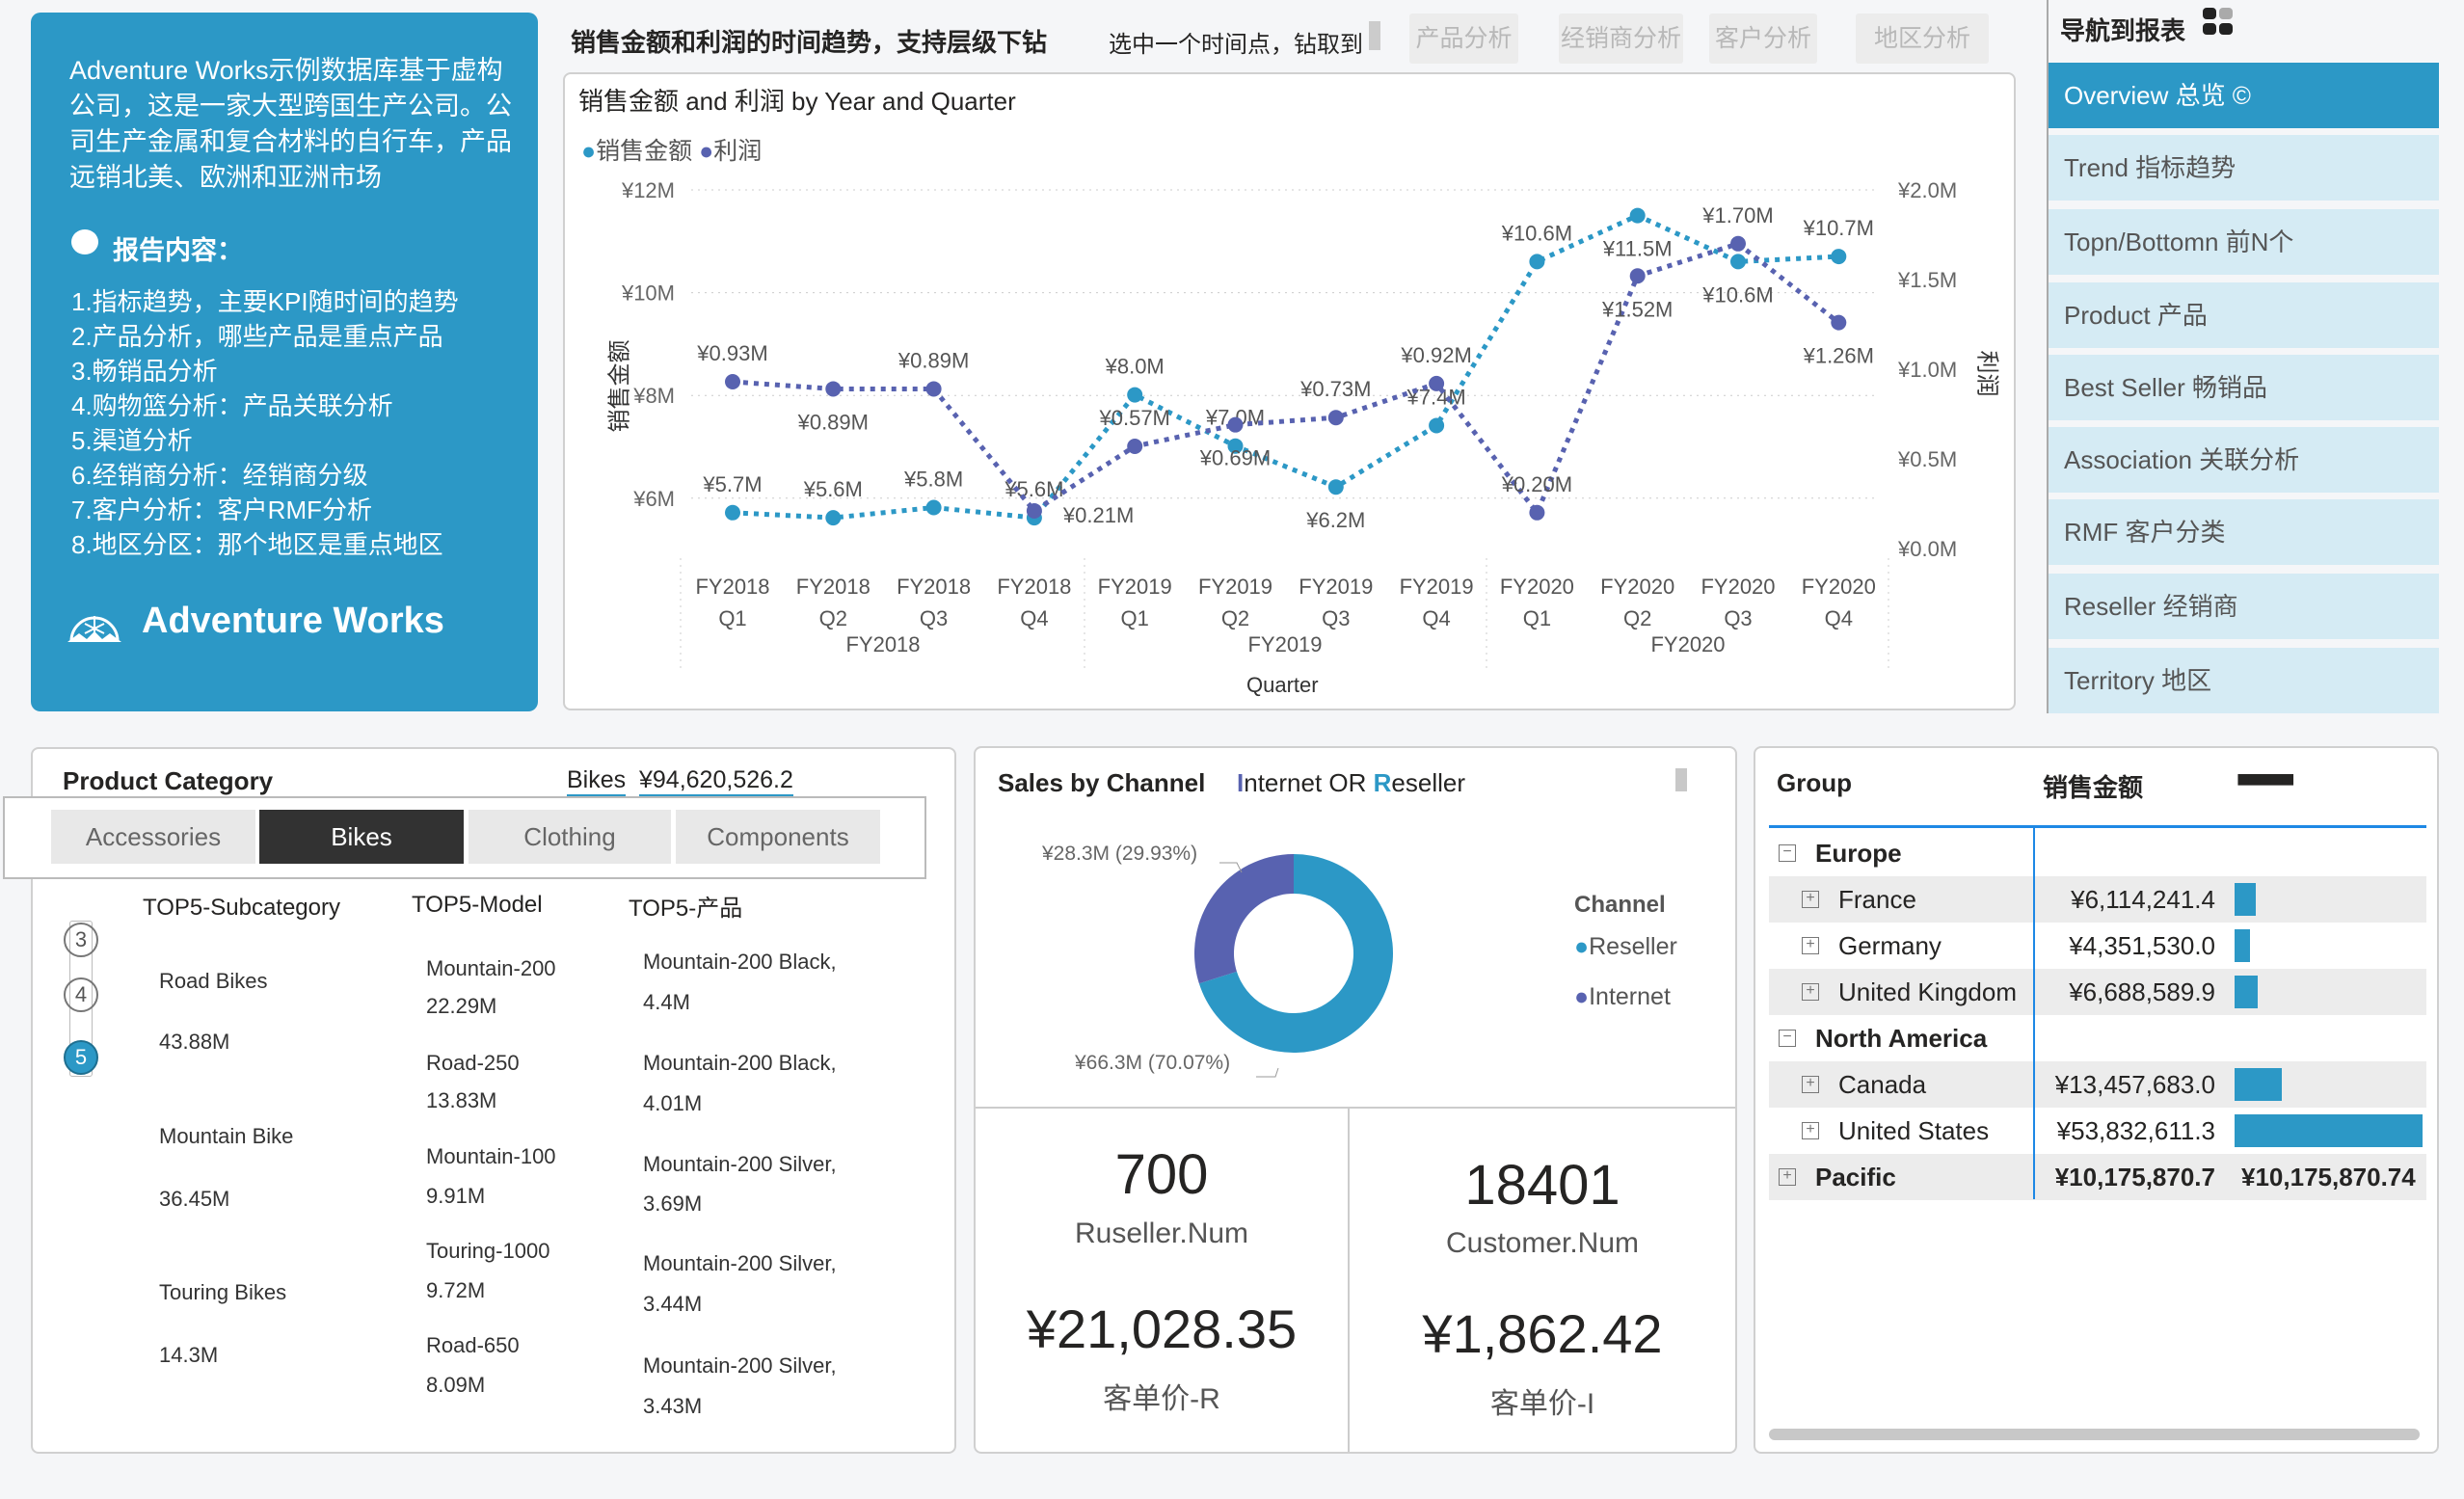 This screenshot has height=1499, width=2464. I want to click on rank-option-3: 3, so click(81, 940).